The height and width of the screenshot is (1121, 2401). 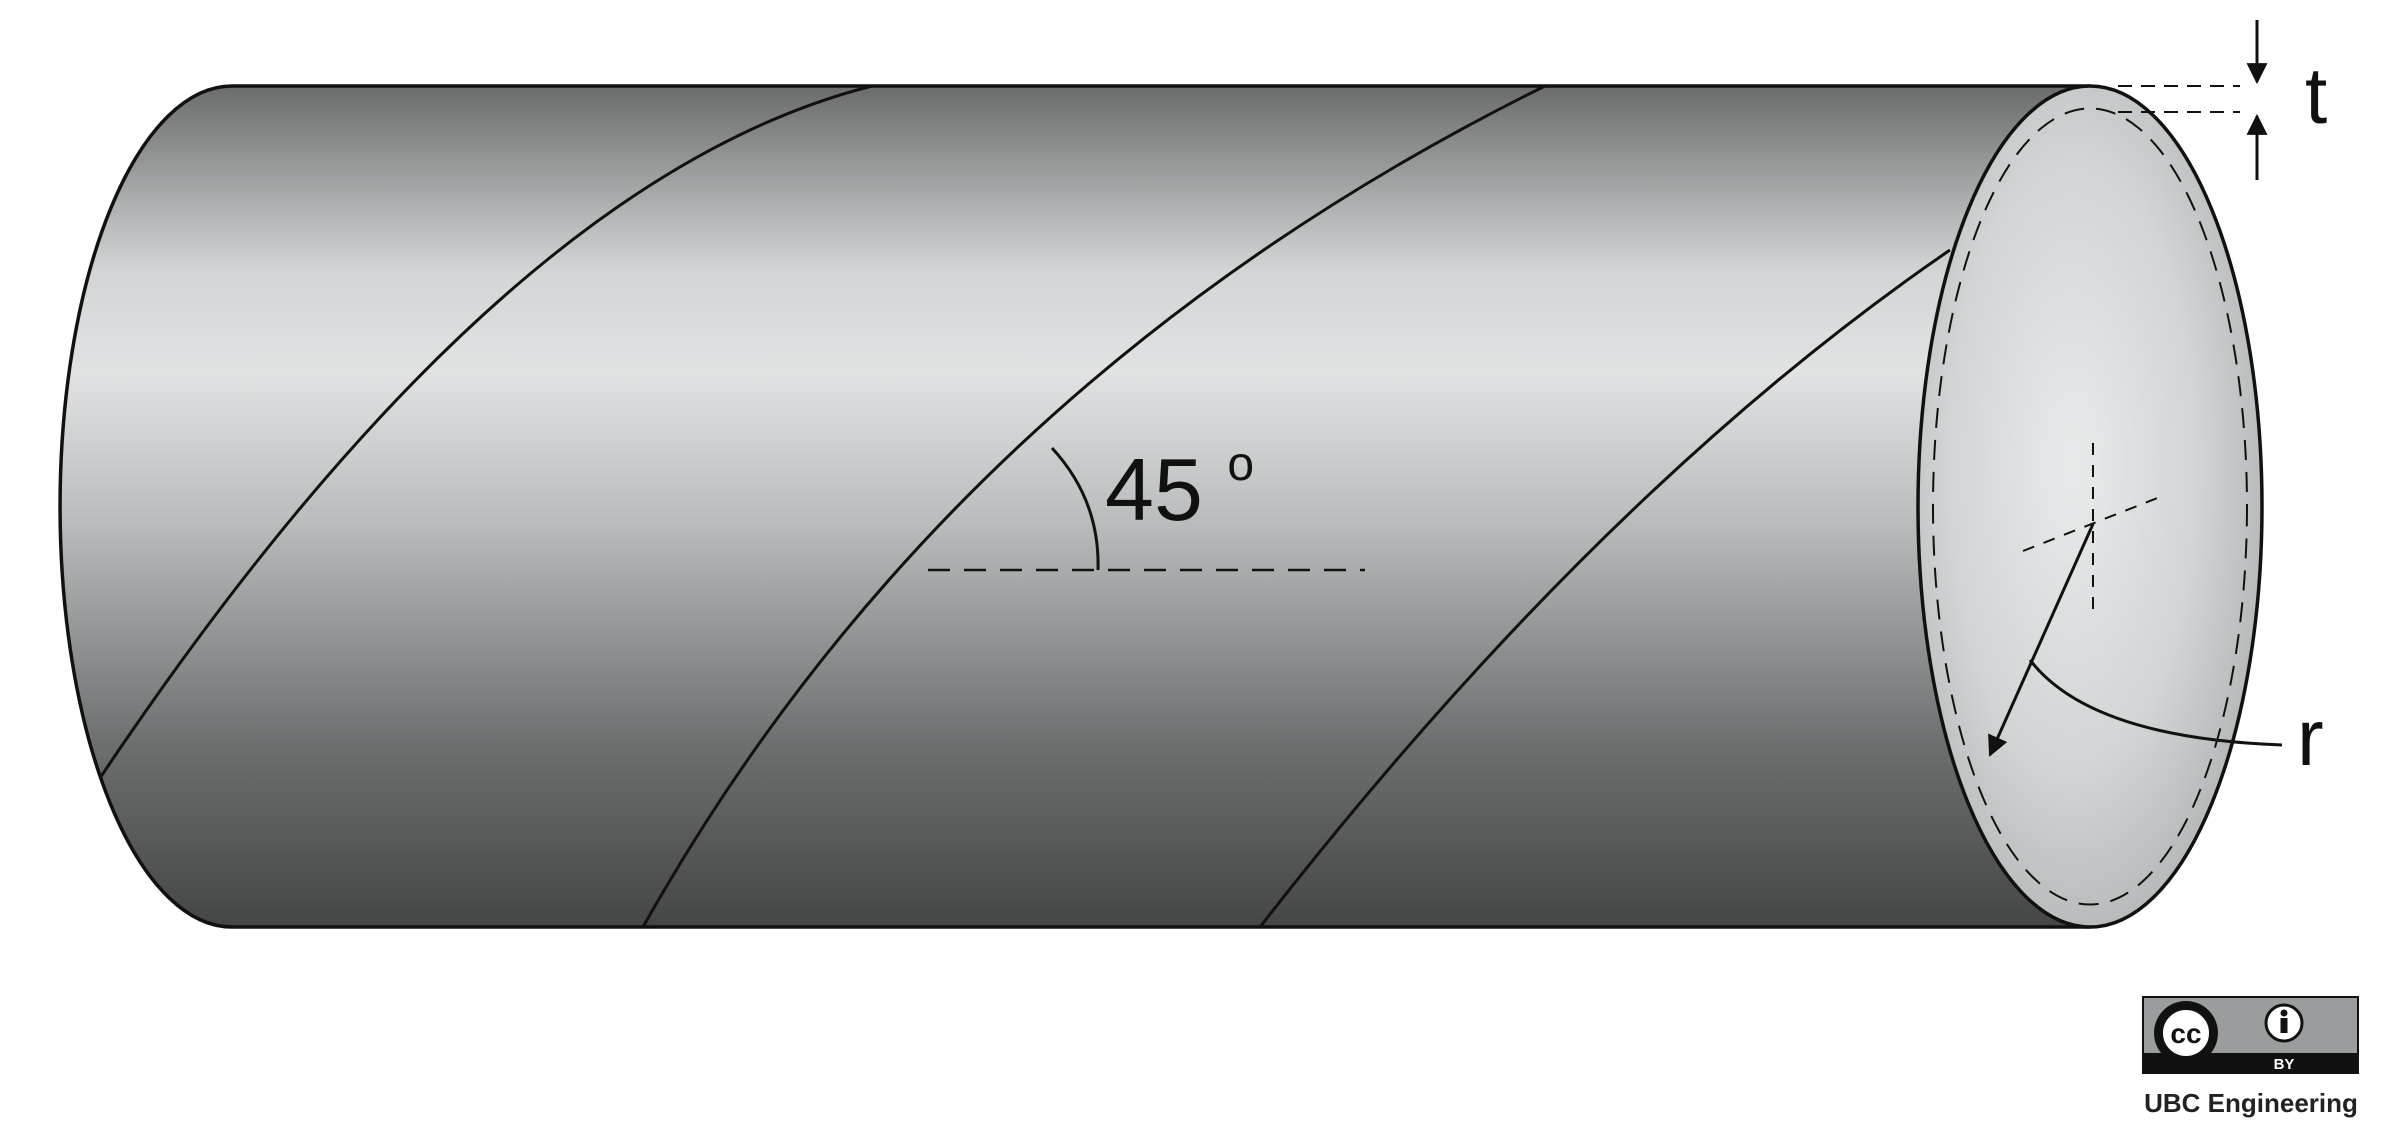 What do you see at coordinates (2250, 1057) in the screenshot?
I see `license-badge: cc BY UBC Engineering` at bounding box center [2250, 1057].